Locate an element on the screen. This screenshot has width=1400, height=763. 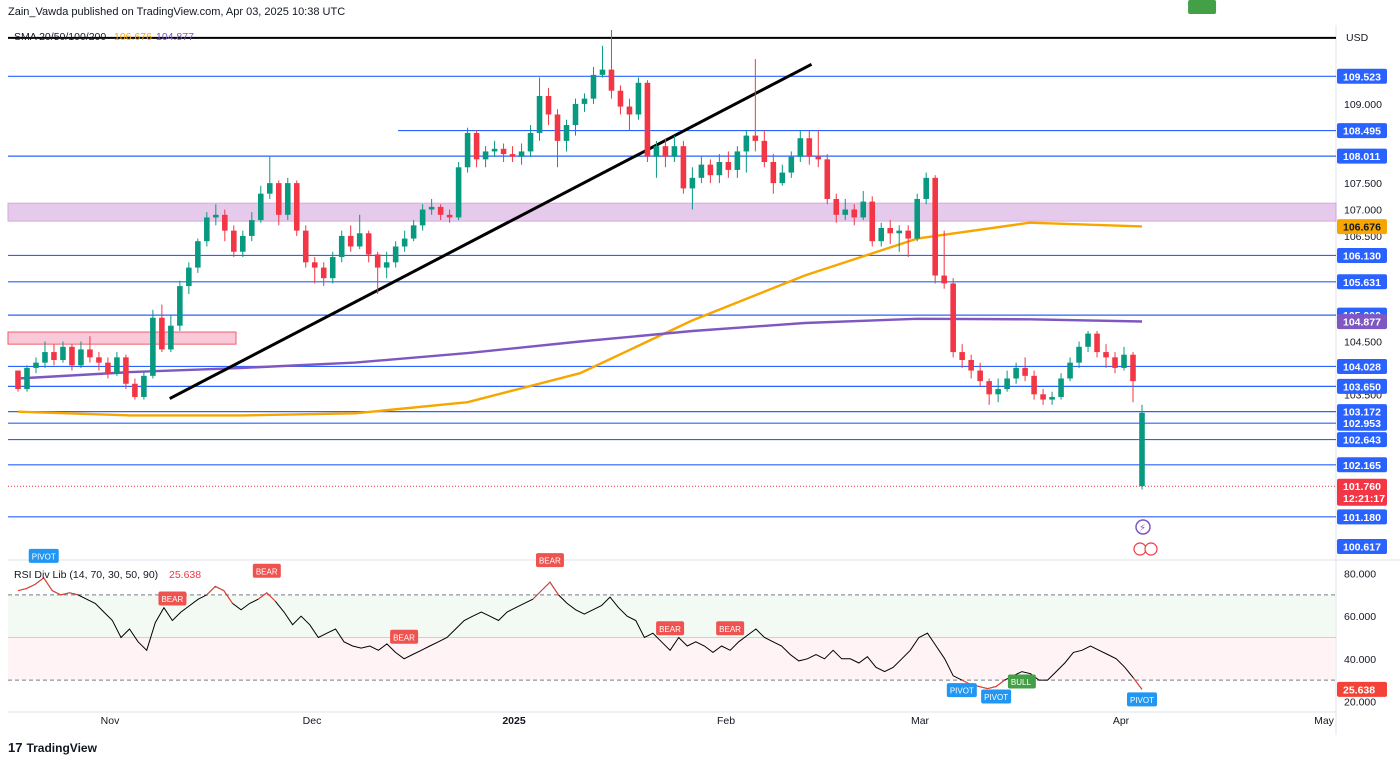
rsi-tick-label: 80.000 is located at coordinates (1360, 575).